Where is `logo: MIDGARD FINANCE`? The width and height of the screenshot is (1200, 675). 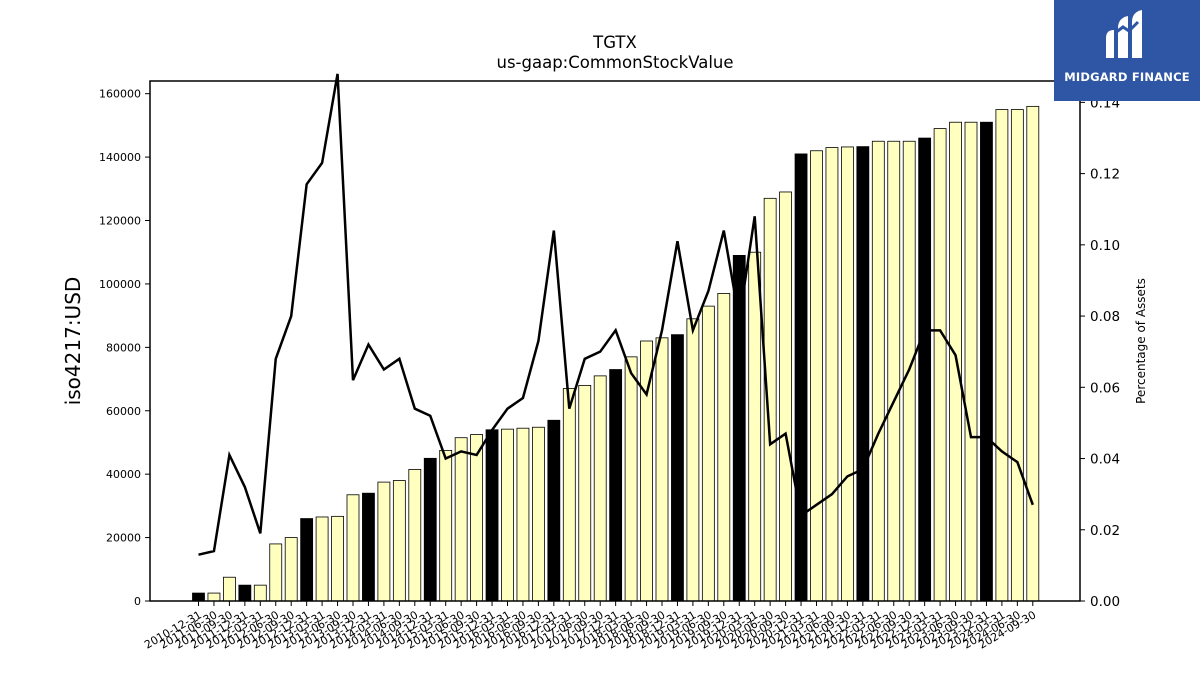 logo: MIDGARD FINANCE is located at coordinates (1127, 50).